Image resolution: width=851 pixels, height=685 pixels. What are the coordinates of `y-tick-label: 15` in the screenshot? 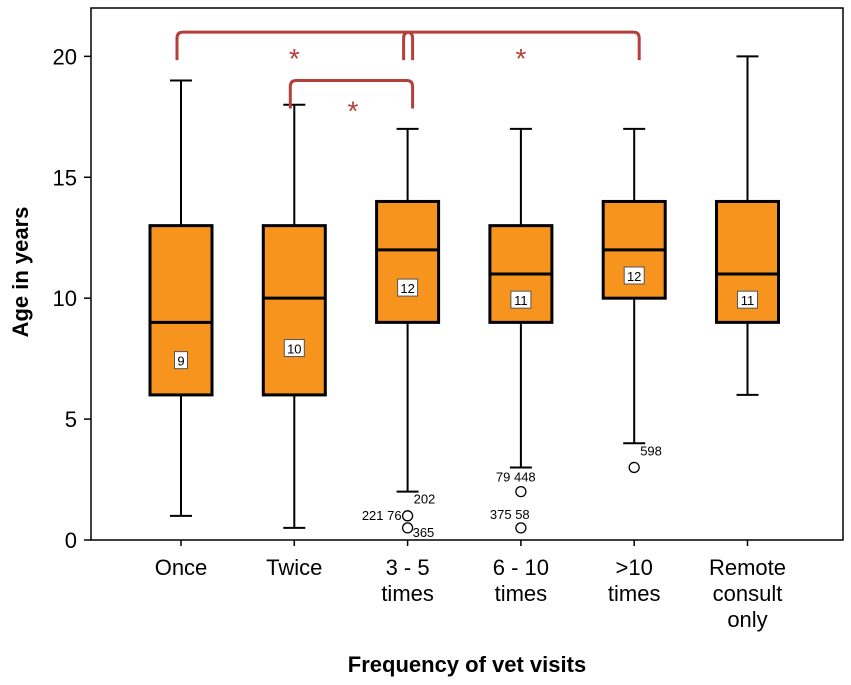 It's located at (65, 177).